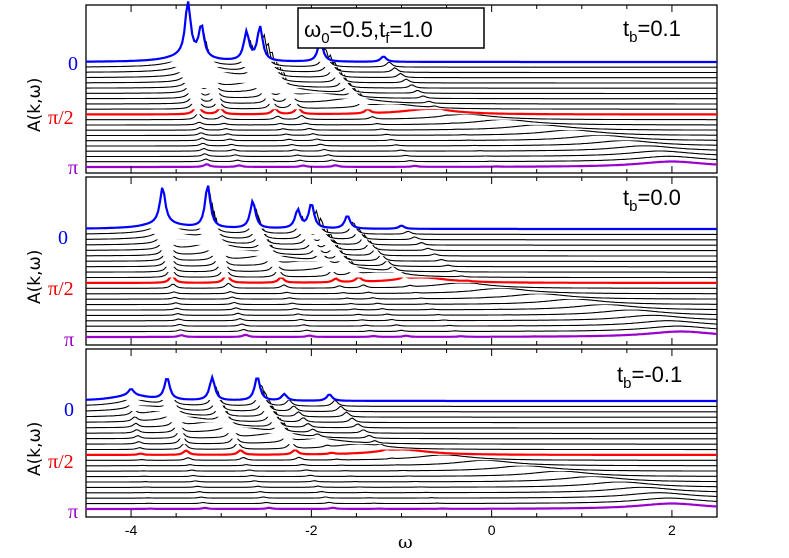 This screenshot has height=558, width=789. What do you see at coordinates (63, 238) in the screenshot?
I see `panel-2-k0-label: 0` at bounding box center [63, 238].